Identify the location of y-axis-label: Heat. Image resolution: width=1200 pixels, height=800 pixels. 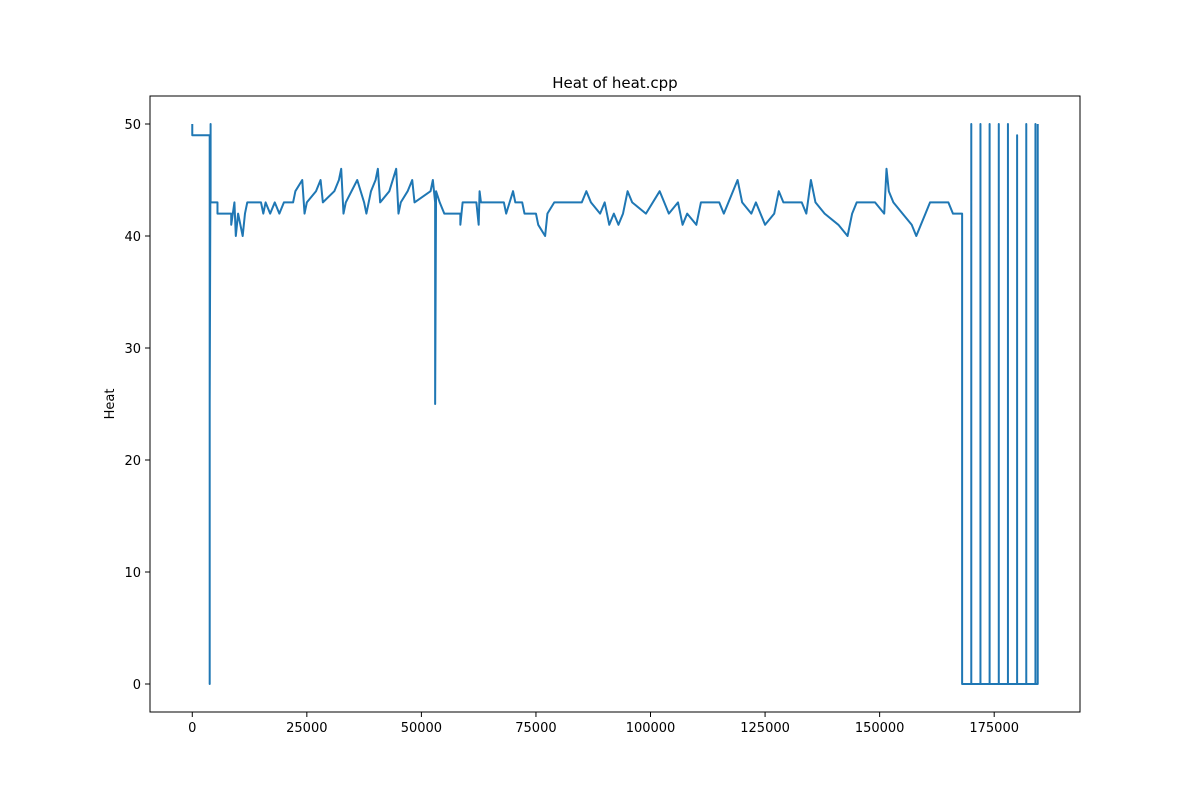
(110, 404).